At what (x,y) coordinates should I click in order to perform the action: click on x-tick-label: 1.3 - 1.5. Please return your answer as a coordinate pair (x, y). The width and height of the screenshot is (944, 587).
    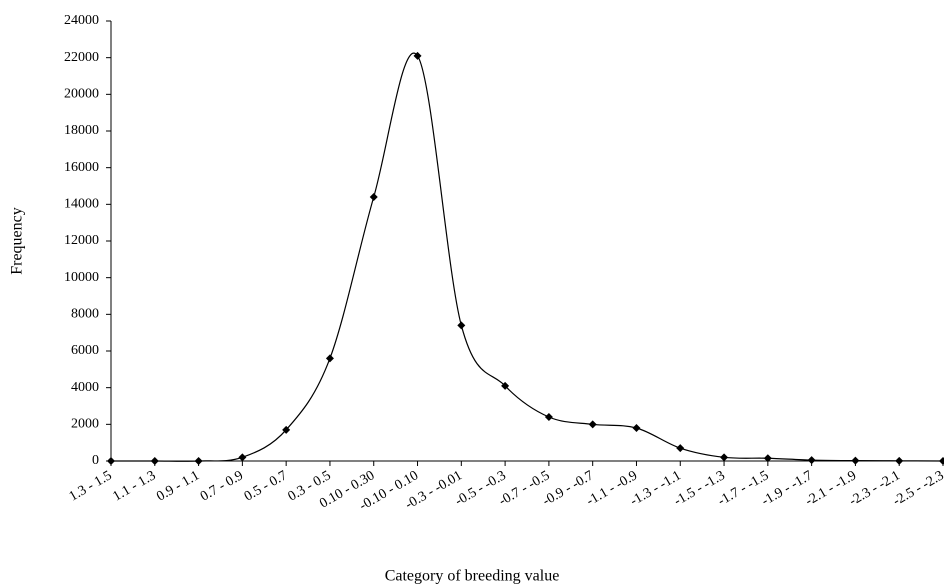
    Looking at the image, I should click on (91, 486).